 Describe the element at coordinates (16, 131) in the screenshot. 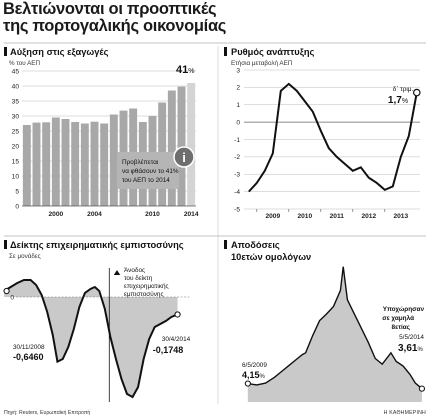

I see `exports-y-tick-label: 25` at that location.